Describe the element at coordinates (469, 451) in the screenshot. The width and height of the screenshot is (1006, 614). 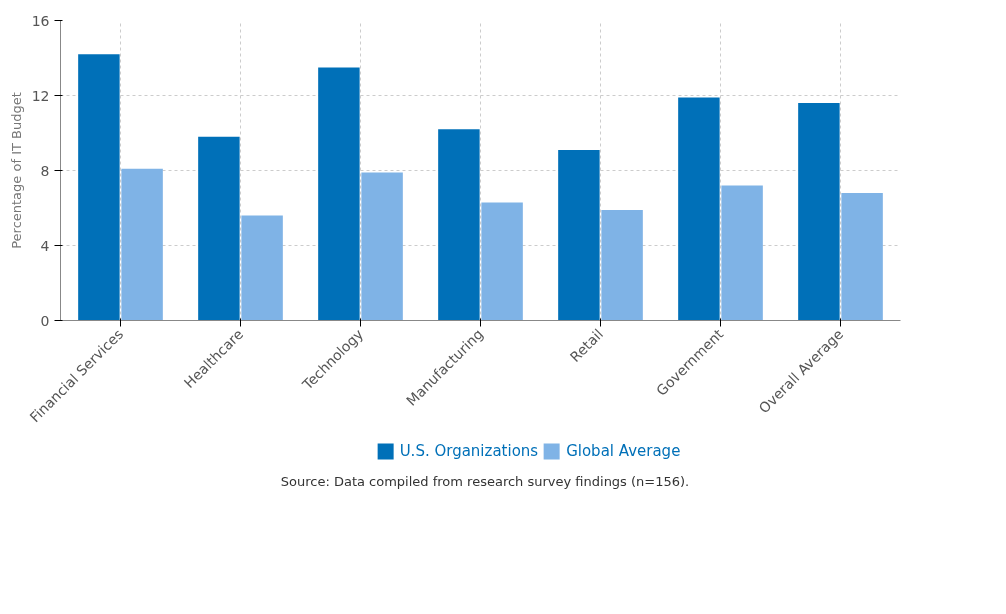
I see `legend-label: U.S. Organizations` at that location.